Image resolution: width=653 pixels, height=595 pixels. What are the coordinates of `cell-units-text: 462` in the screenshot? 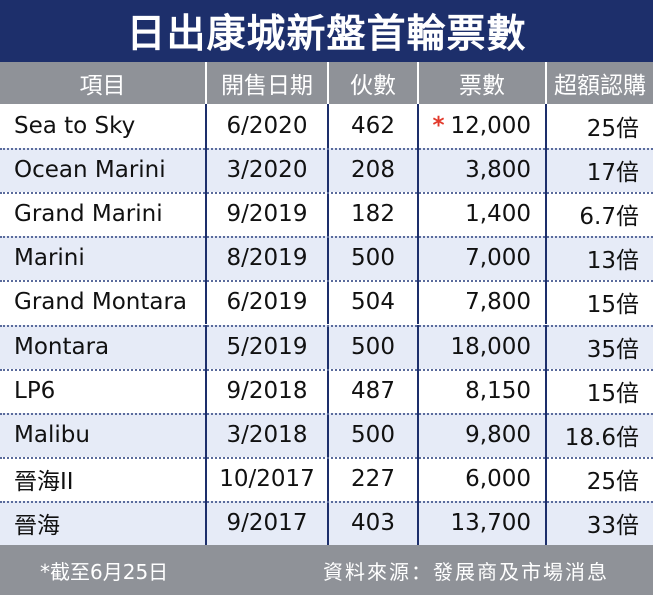 It's located at (373, 126).